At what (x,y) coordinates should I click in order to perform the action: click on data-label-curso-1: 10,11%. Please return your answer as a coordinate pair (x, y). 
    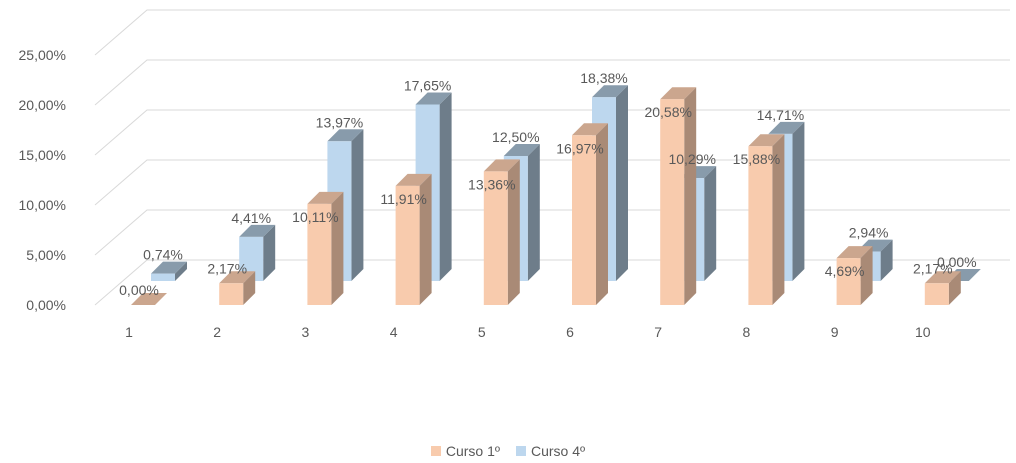
    Looking at the image, I should click on (315, 217).